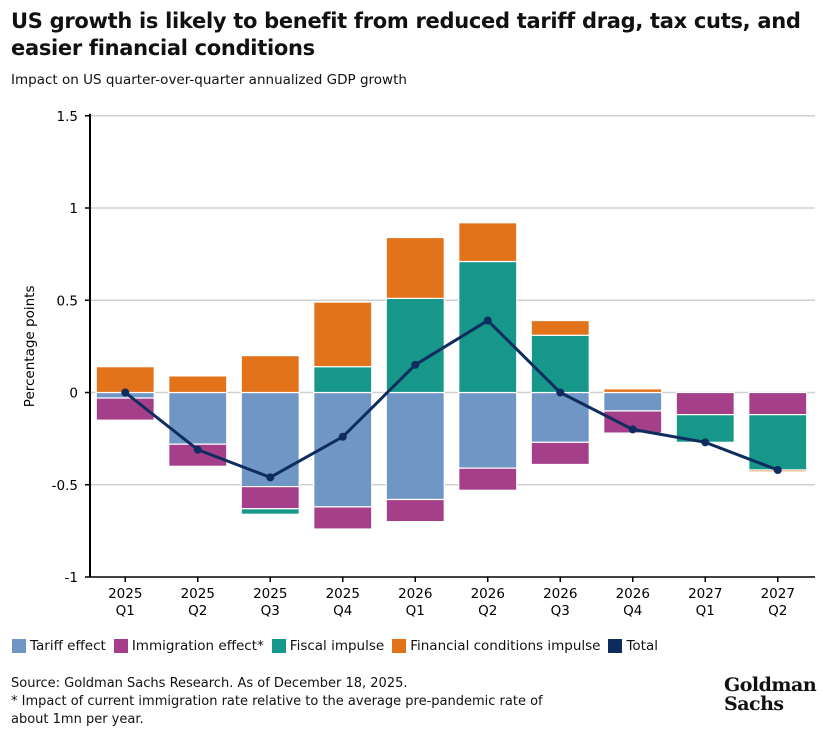  What do you see at coordinates (73, 209) in the screenshot?
I see `y-tick-label: 1` at bounding box center [73, 209].